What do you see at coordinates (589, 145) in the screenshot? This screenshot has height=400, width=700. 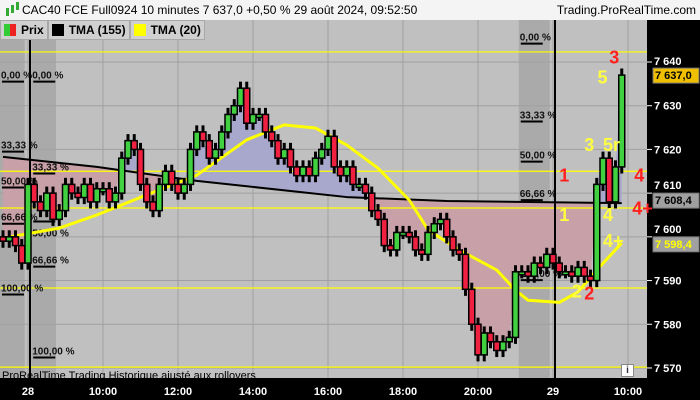 I see `wave-label: 3` at bounding box center [589, 145].